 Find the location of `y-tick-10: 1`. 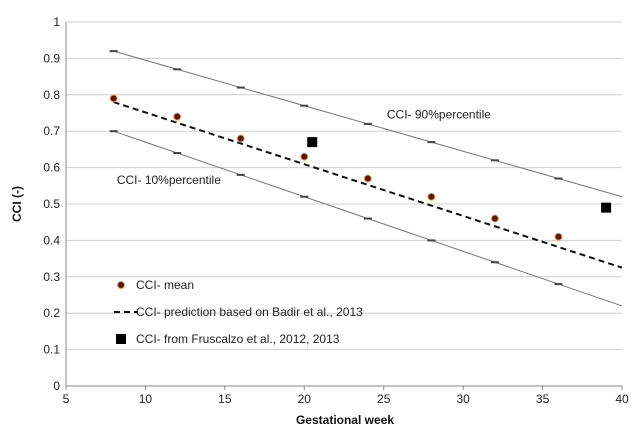

y-tick-10: 1 is located at coordinates (56, 22).